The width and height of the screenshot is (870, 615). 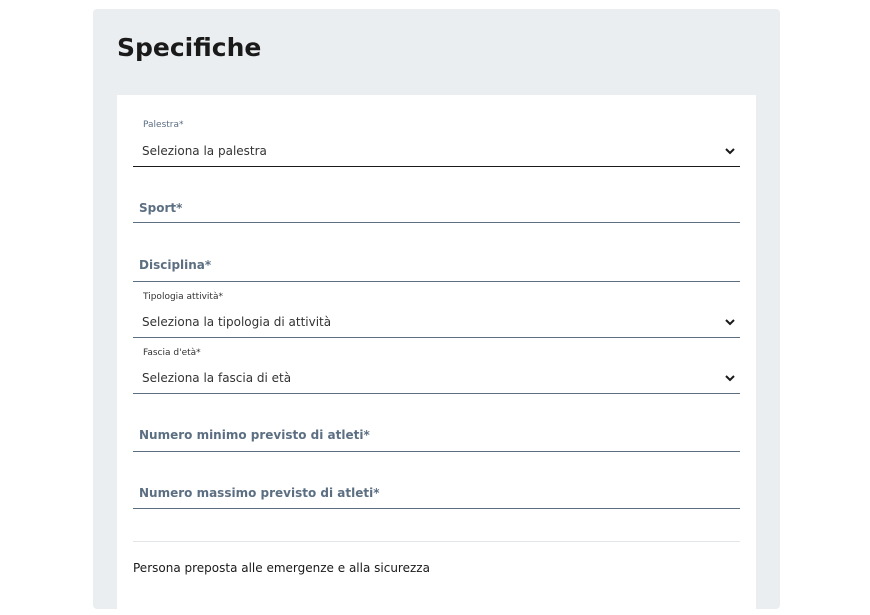 I want to click on fascia-label: Fascia d'età*, so click(x=172, y=353).